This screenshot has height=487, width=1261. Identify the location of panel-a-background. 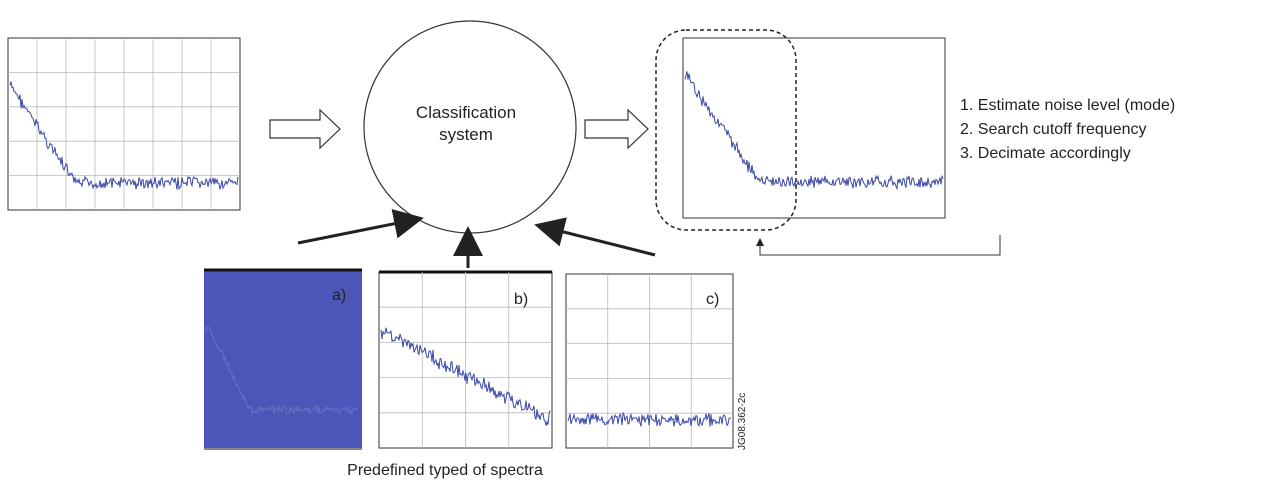
(283, 359).